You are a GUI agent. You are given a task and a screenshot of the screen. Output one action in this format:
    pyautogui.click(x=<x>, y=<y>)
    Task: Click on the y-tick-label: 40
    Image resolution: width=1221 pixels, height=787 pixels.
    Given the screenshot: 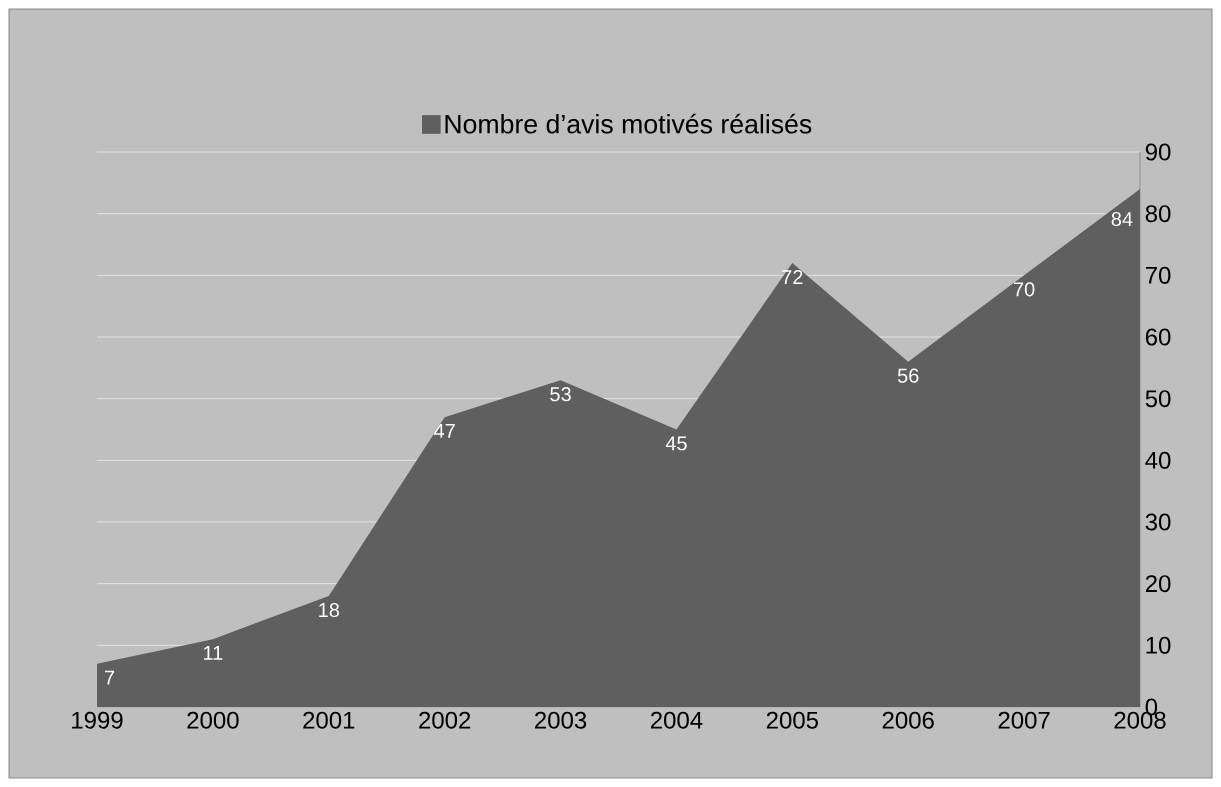 What is the action you would take?
    pyautogui.click(x=1158, y=460)
    